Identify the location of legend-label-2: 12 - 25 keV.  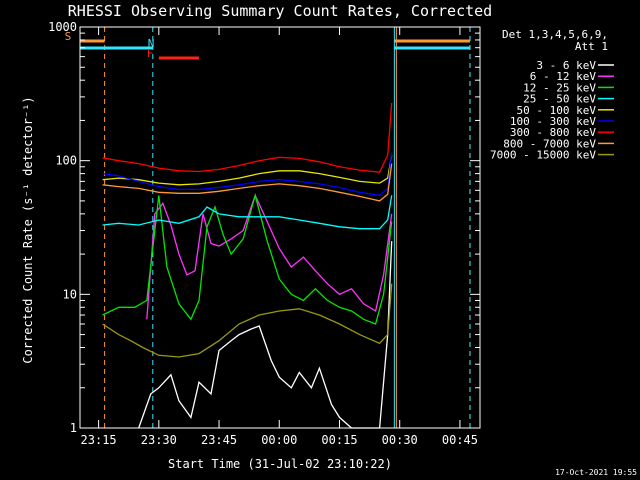
(559, 87).